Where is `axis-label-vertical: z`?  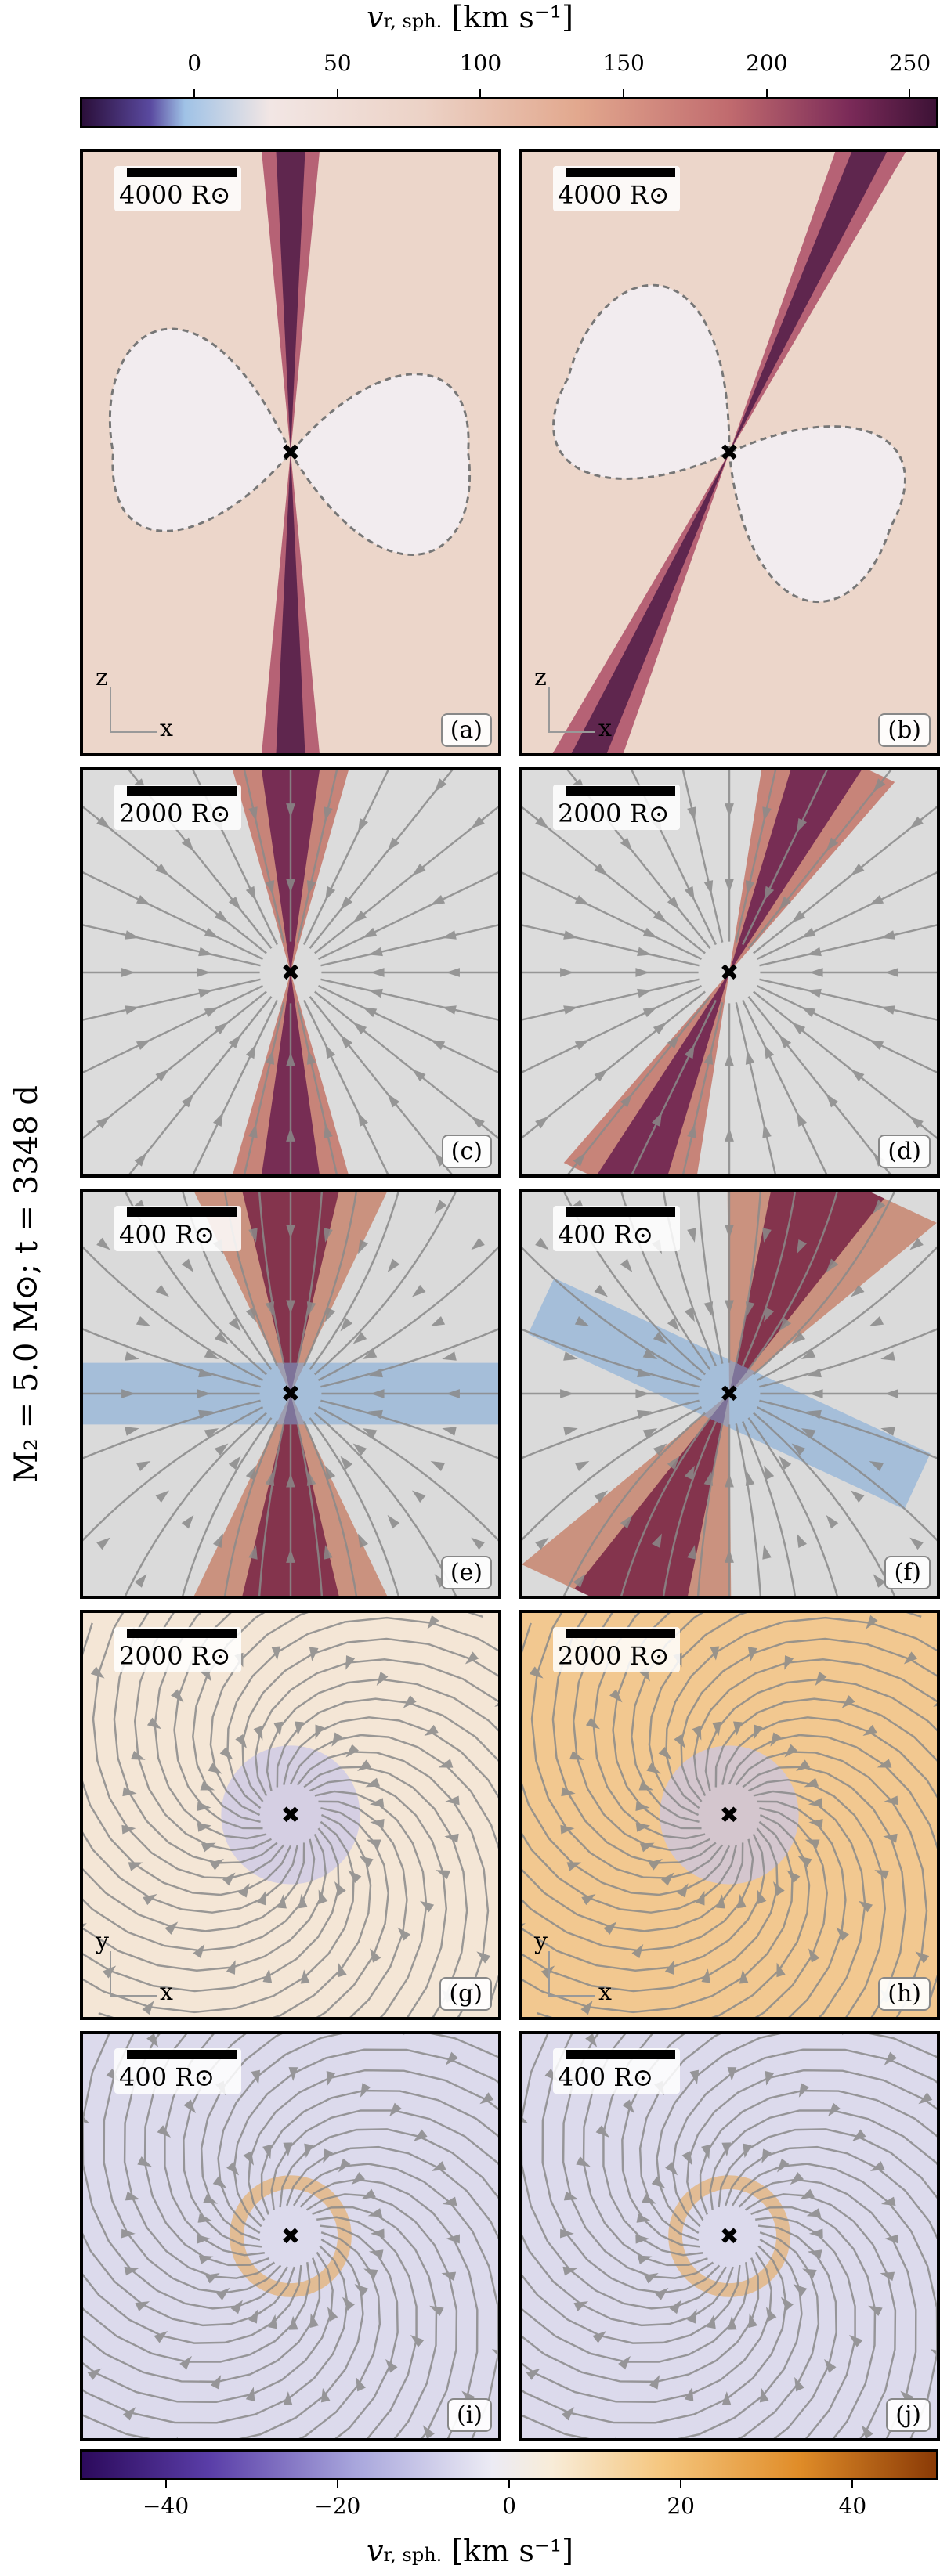
axis-label-vertical: z is located at coordinates (102, 677).